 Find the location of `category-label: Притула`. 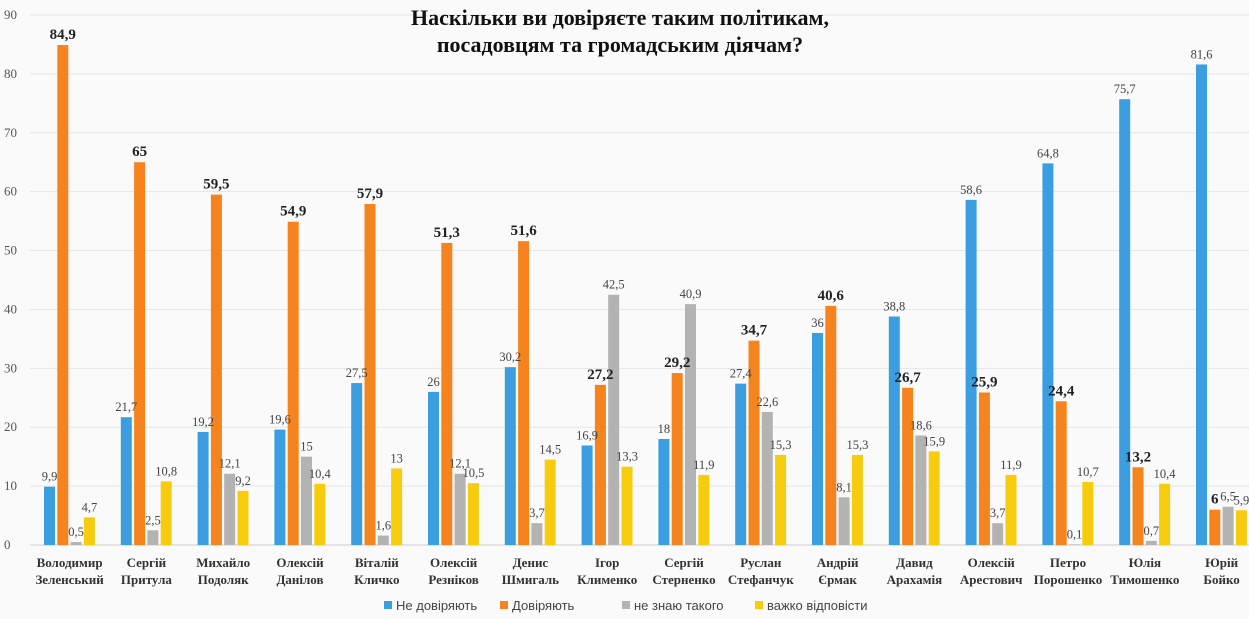

category-label: Притула is located at coordinates (147, 579).